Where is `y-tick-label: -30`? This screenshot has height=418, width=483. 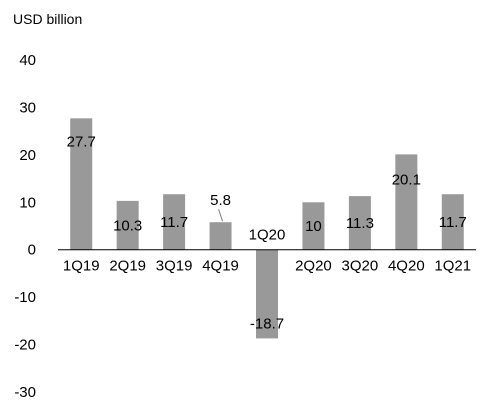 y-tick-label: -30 is located at coordinates (25, 392).